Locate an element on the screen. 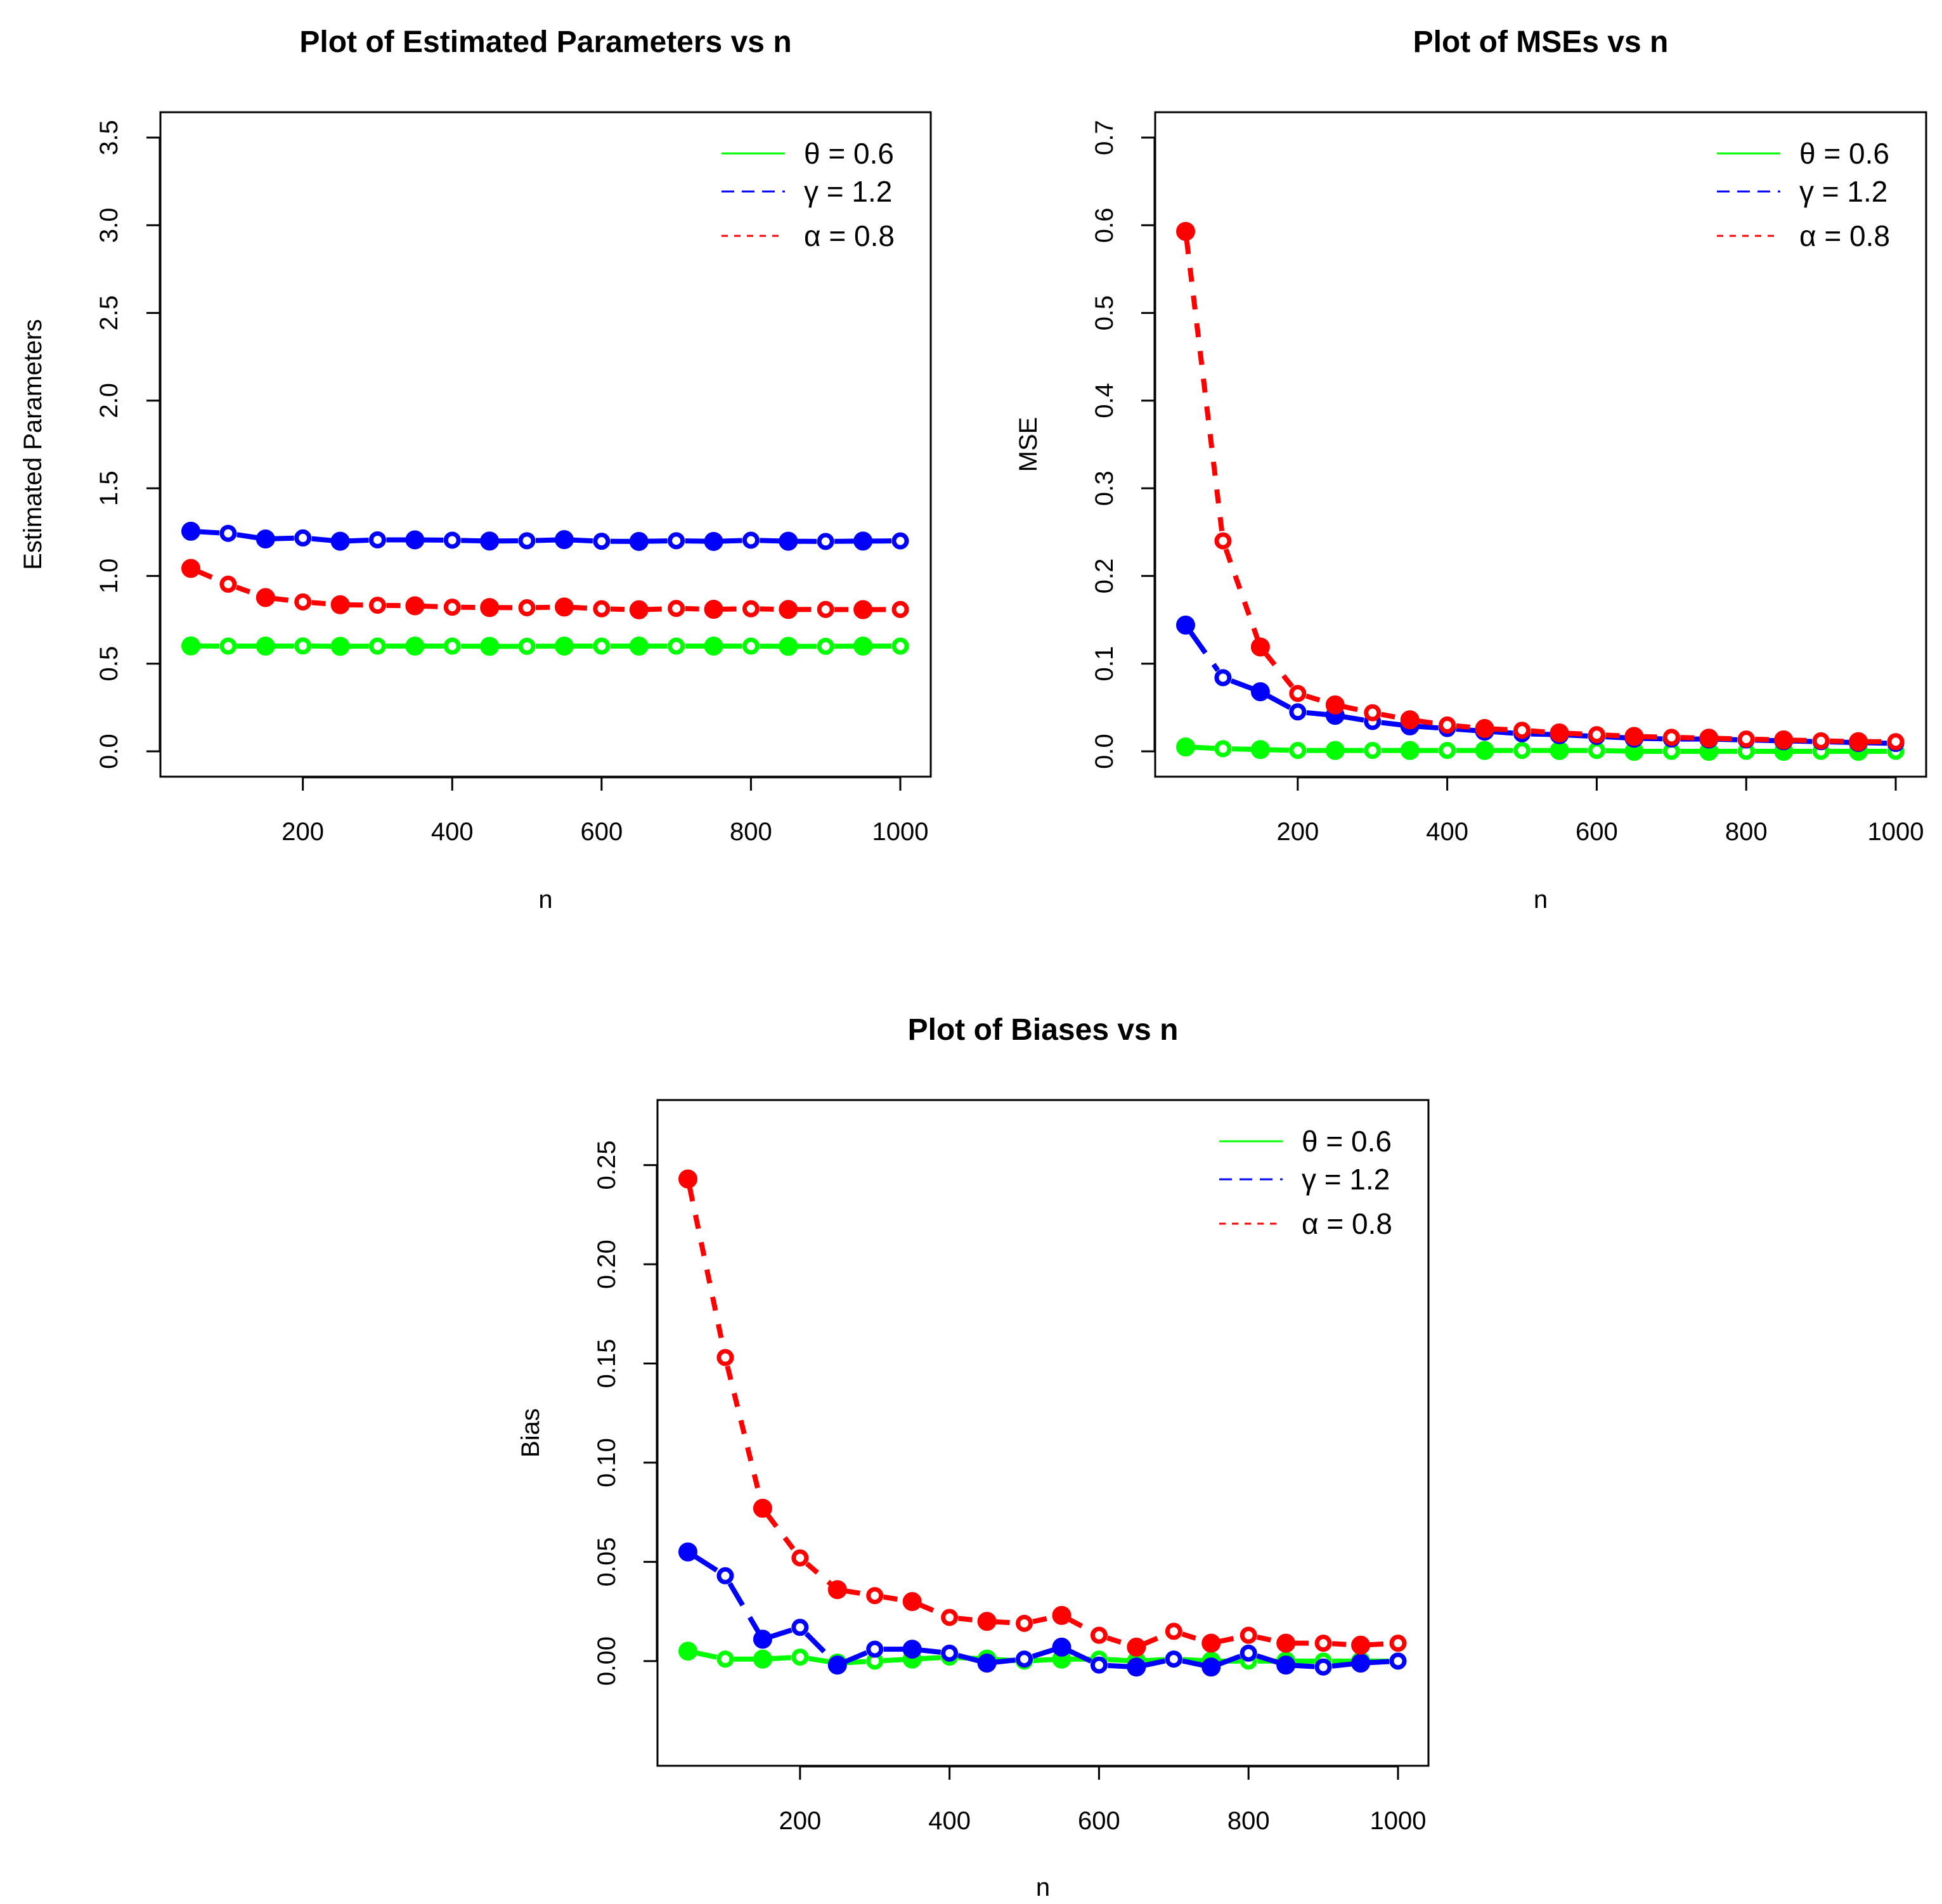  y-tick-label: 0.1 is located at coordinates (1104, 664).